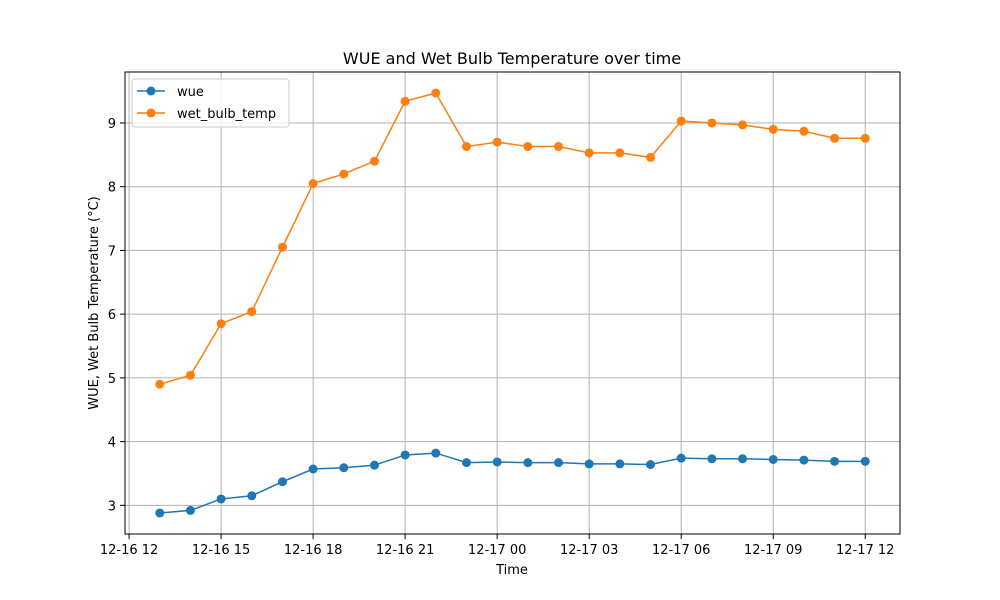  I want to click on y-tick-label: 5, so click(112, 379).